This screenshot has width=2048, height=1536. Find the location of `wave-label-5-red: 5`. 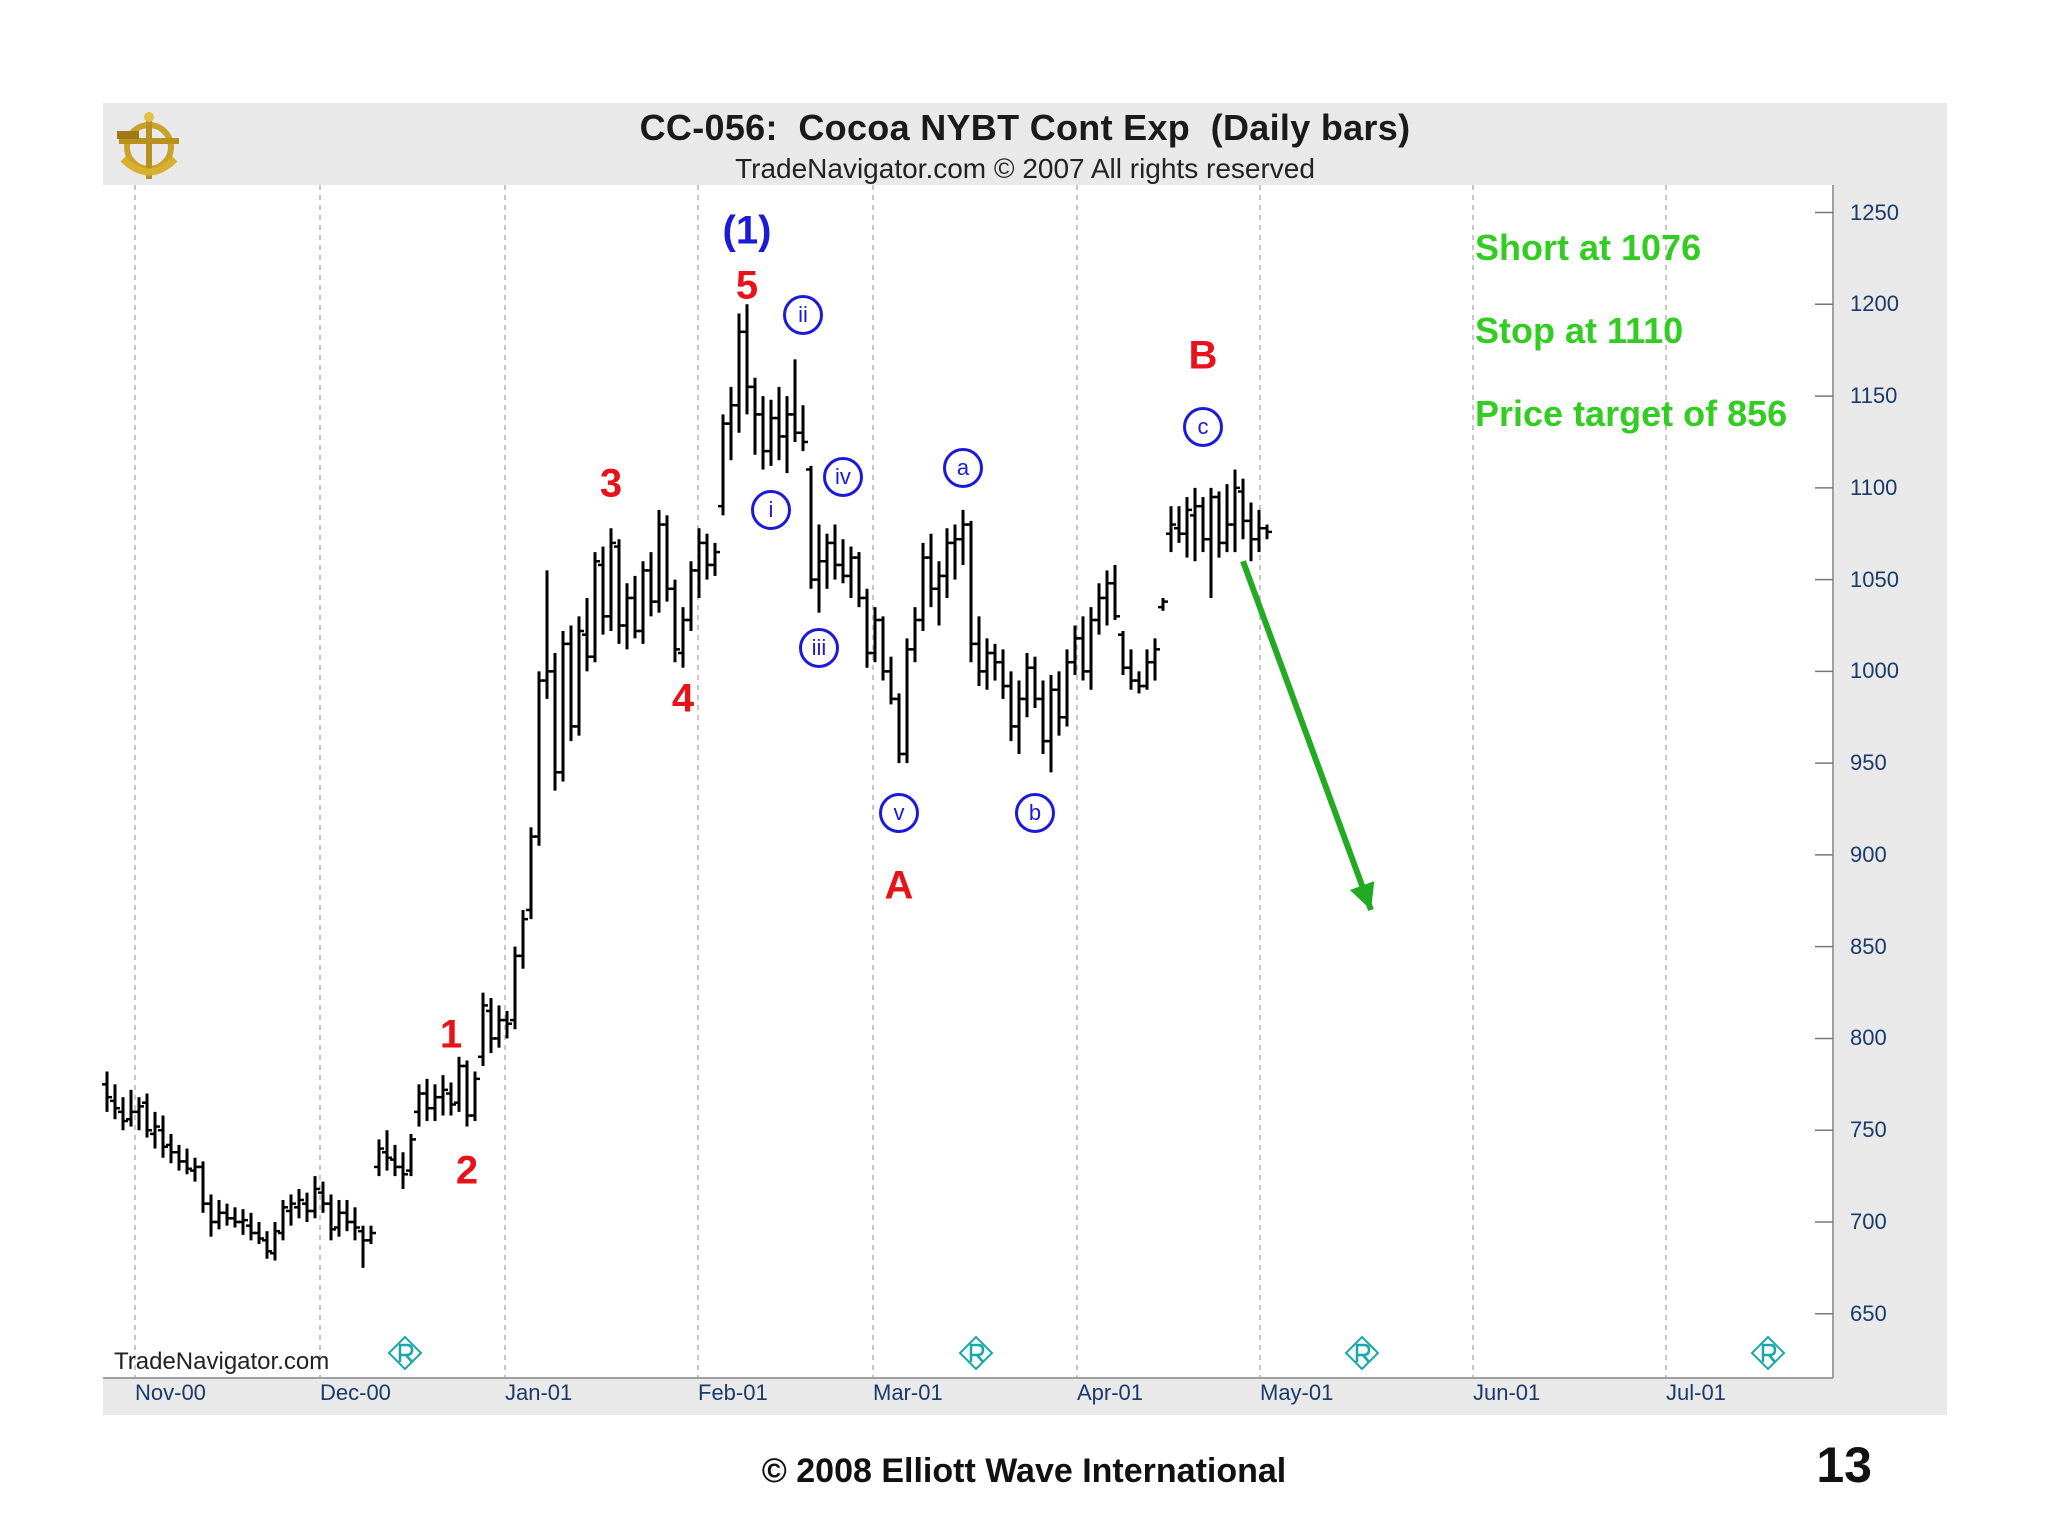

wave-label-5-red: 5 is located at coordinates (747, 285).